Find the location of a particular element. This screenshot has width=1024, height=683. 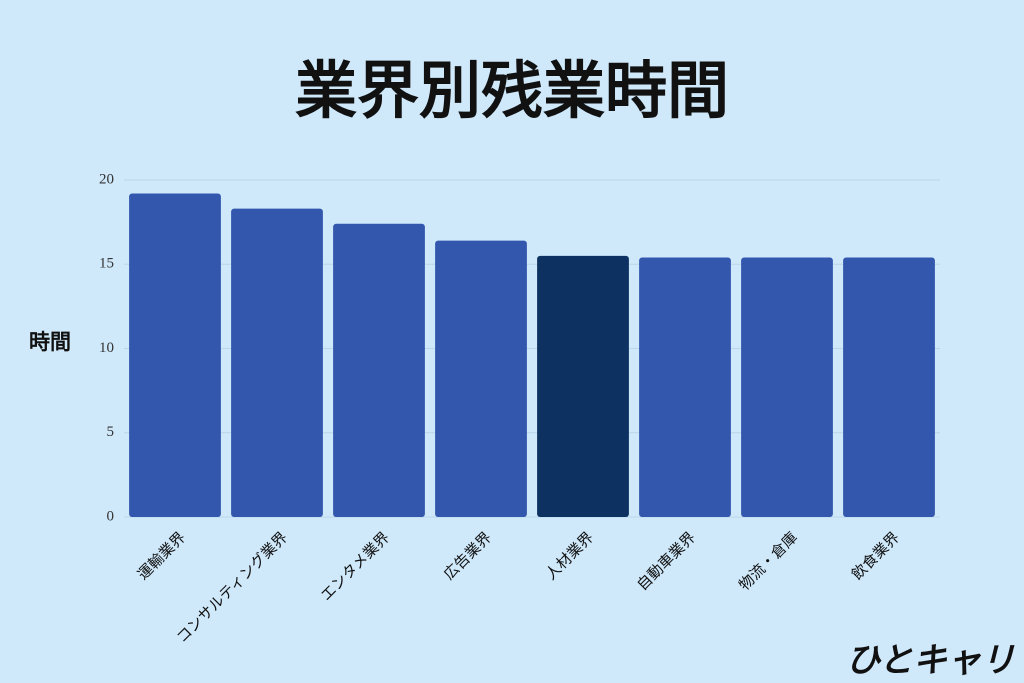

y-tick-label: 20 is located at coordinates (106, 179).